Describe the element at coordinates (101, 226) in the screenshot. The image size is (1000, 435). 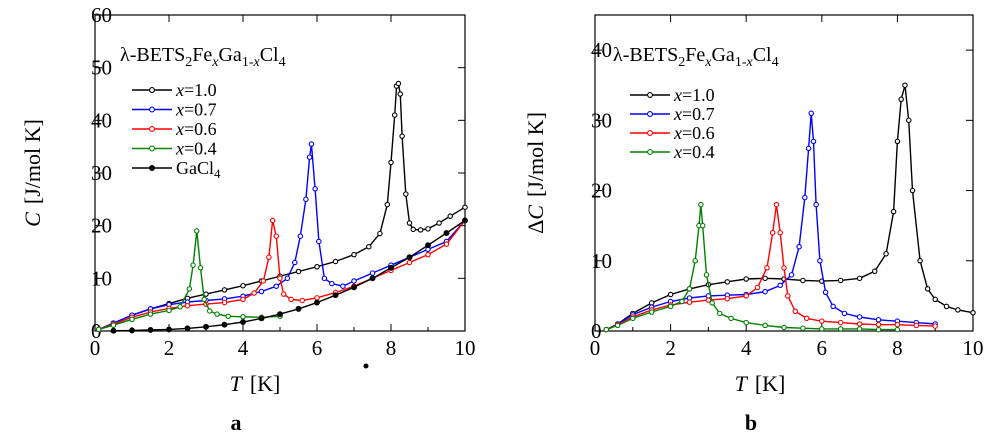
I see `y-tick-label-a: 20` at that location.